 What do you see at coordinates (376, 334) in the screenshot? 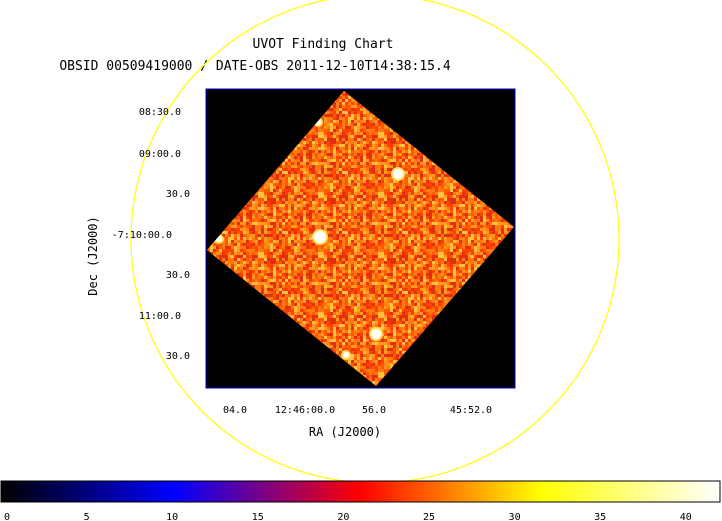
I see `source-src3` at bounding box center [376, 334].